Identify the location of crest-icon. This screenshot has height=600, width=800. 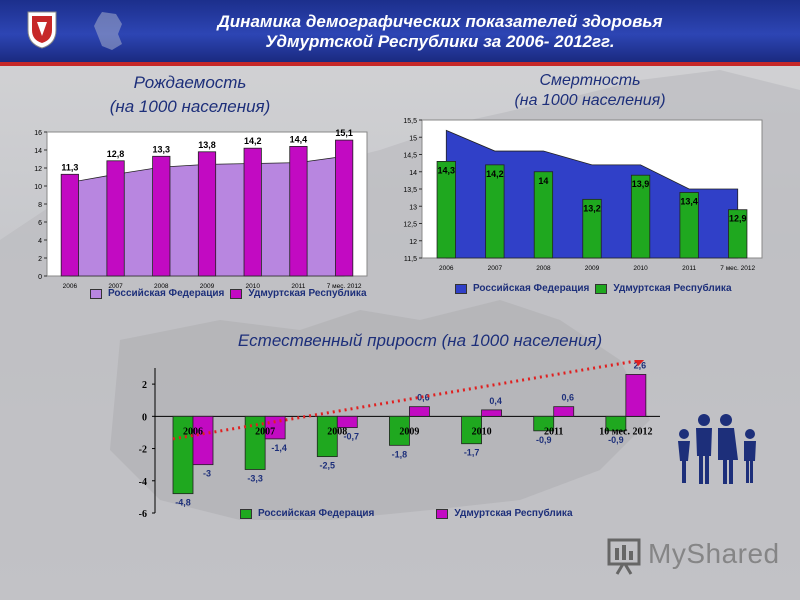
(42, 30).